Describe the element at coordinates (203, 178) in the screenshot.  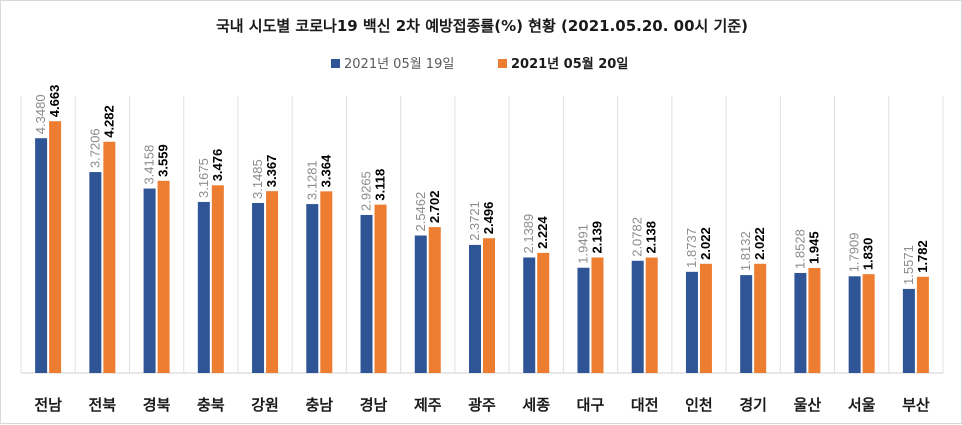
I see `data-label-may19-3: 3.1675` at that location.